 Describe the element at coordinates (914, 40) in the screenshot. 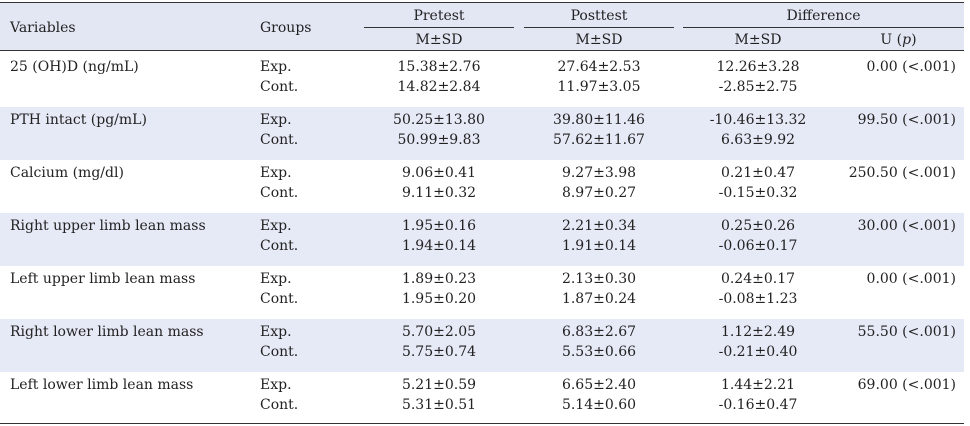

I see `u-label-suffix: )` at that location.